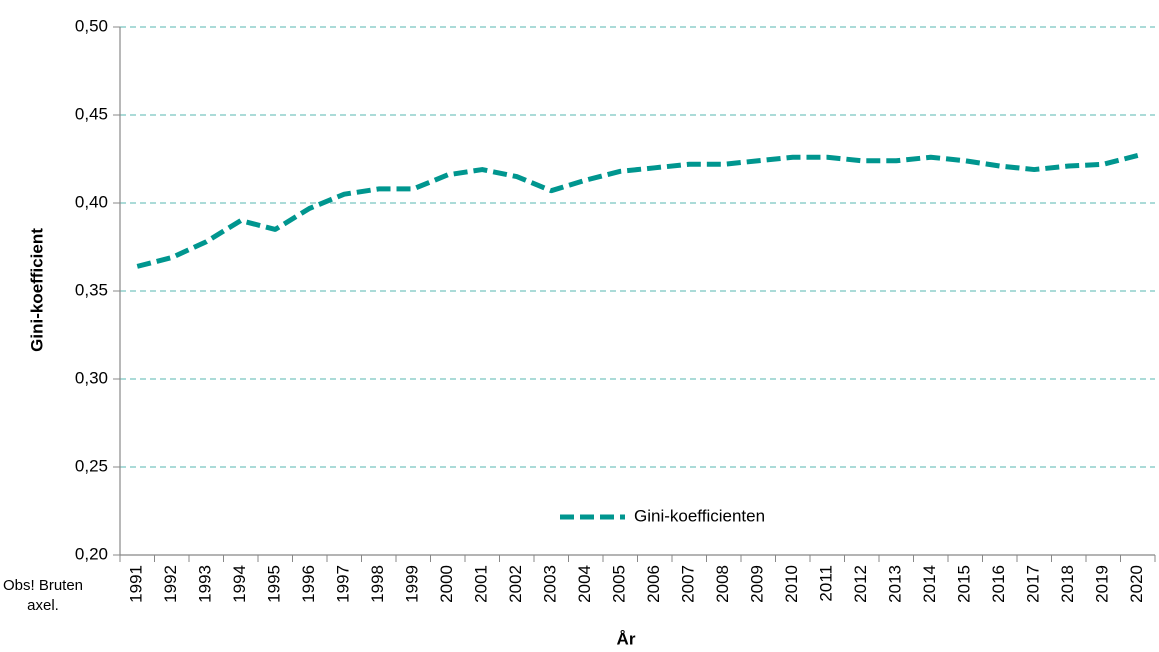  Describe the element at coordinates (239, 584) in the screenshot. I see `x-tick-label: 1994` at that location.